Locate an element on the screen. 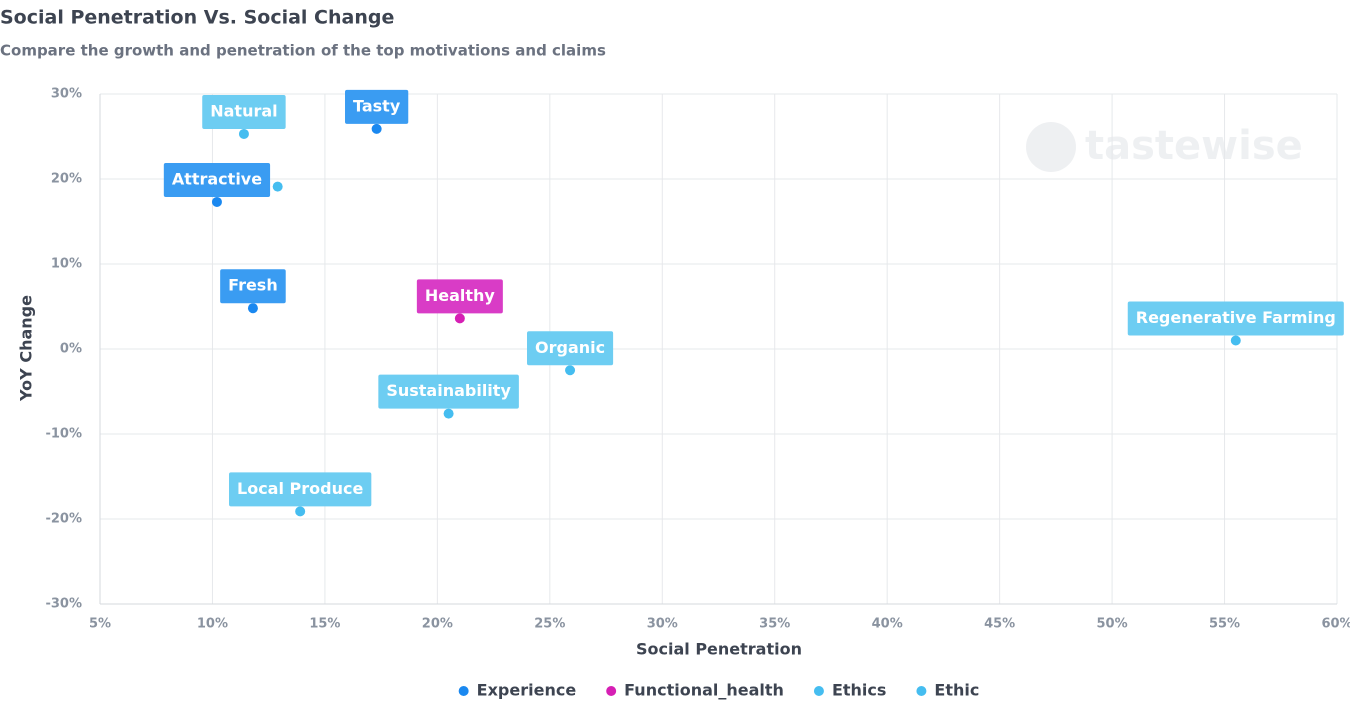 The image size is (1350, 727). legend-label: Experience is located at coordinates (527, 690).